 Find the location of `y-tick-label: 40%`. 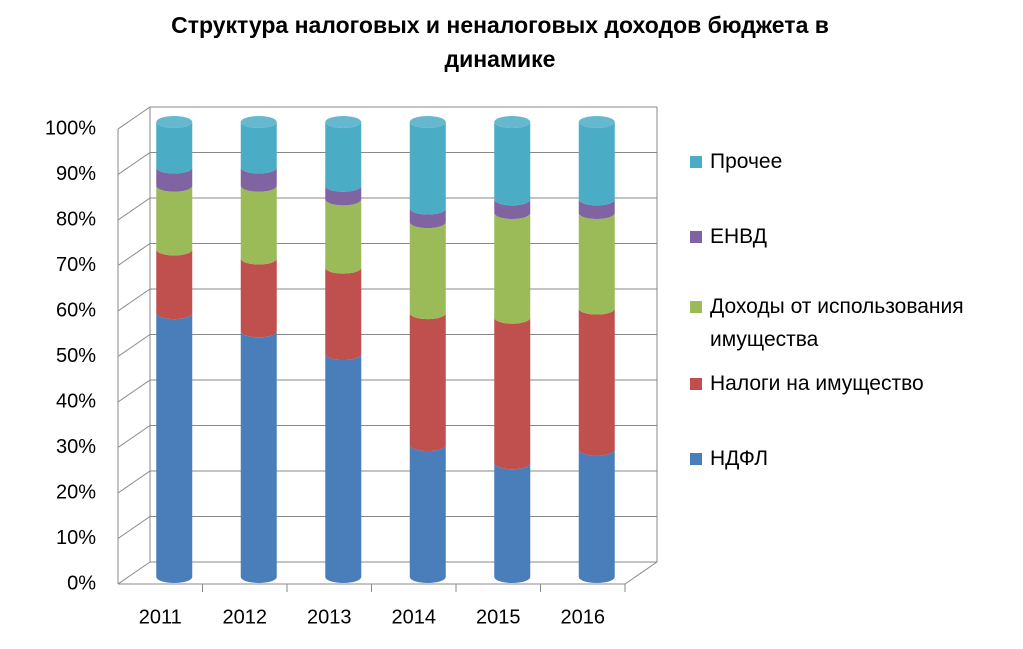

y-tick-label: 40% is located at coordinates (76, 401).